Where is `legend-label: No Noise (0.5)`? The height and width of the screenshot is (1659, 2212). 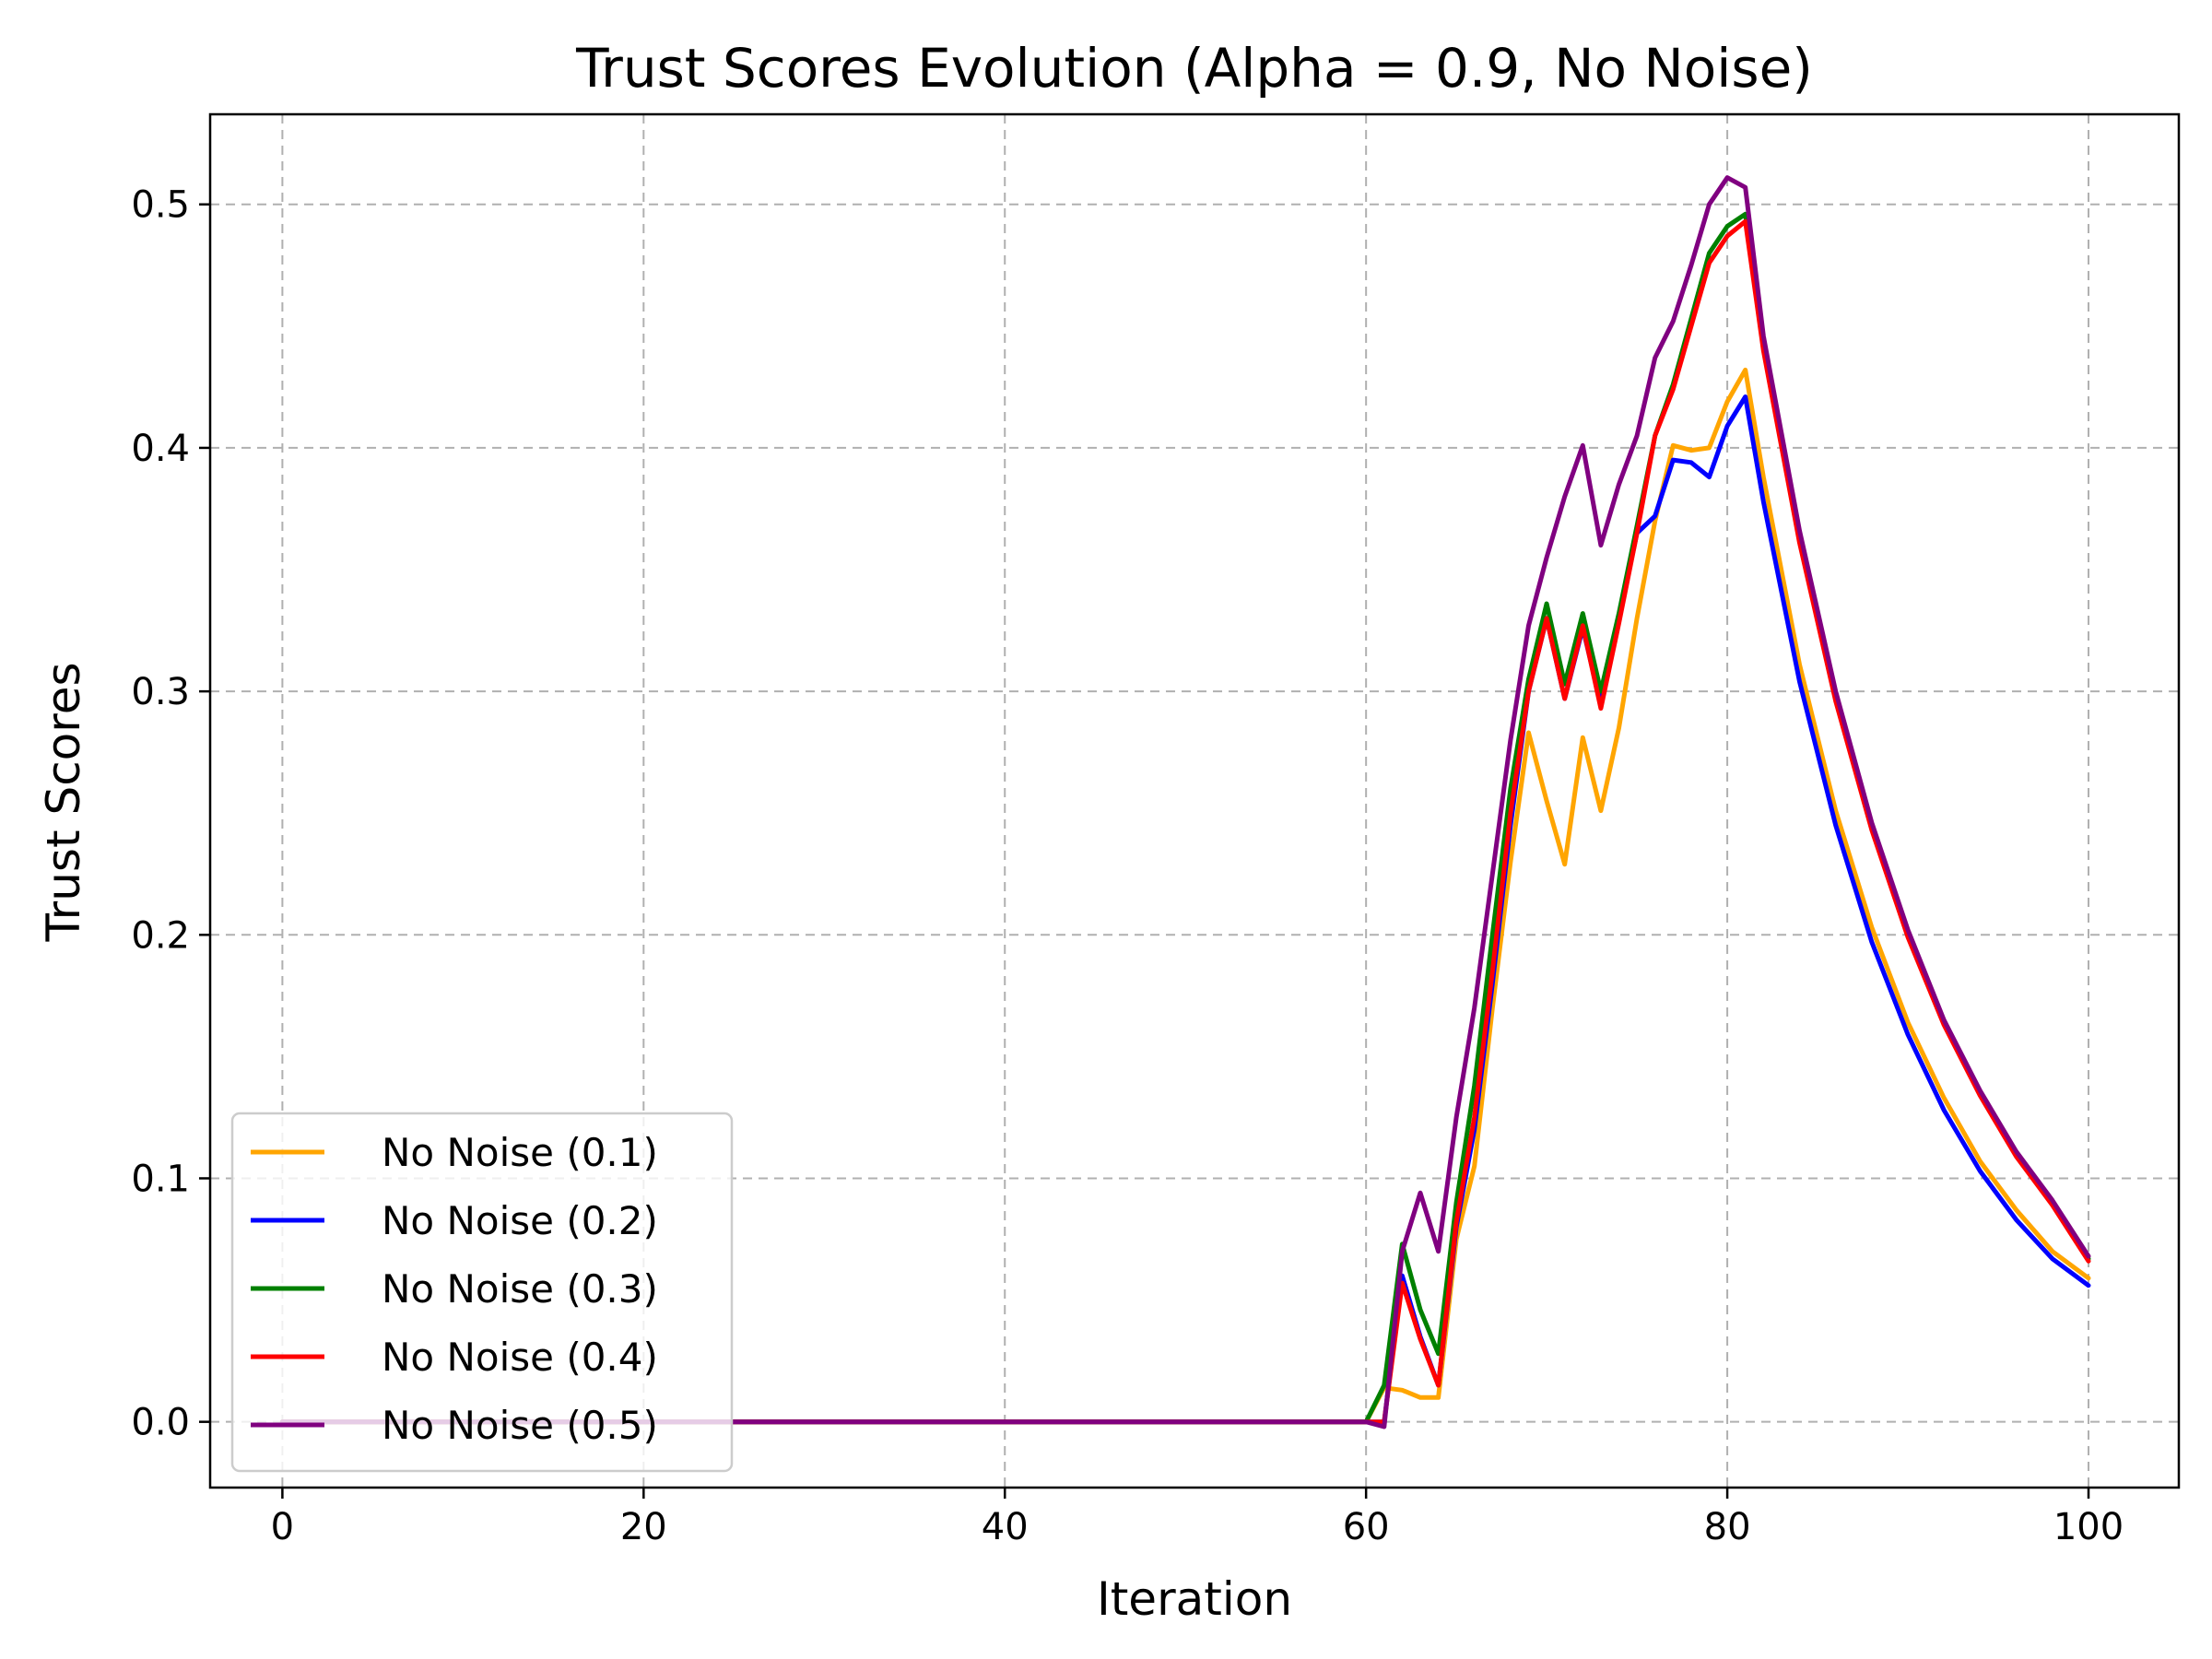 legend-label: No Noise (0.5) is located at coordinates (520, 1425).